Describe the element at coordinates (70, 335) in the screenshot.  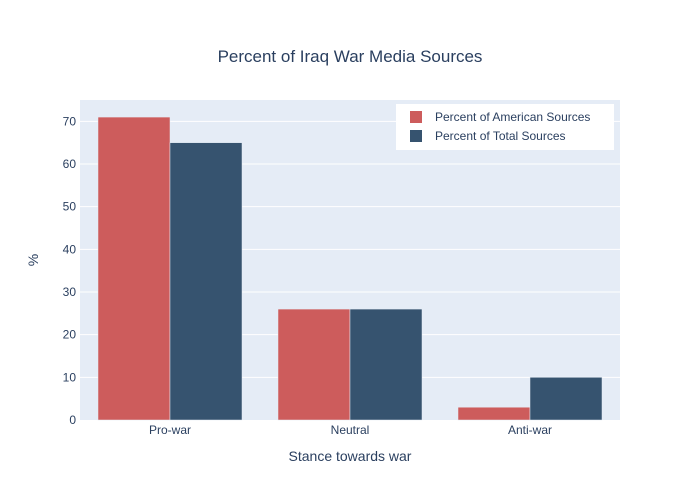
I see `y-tick-label: 20` at that location.